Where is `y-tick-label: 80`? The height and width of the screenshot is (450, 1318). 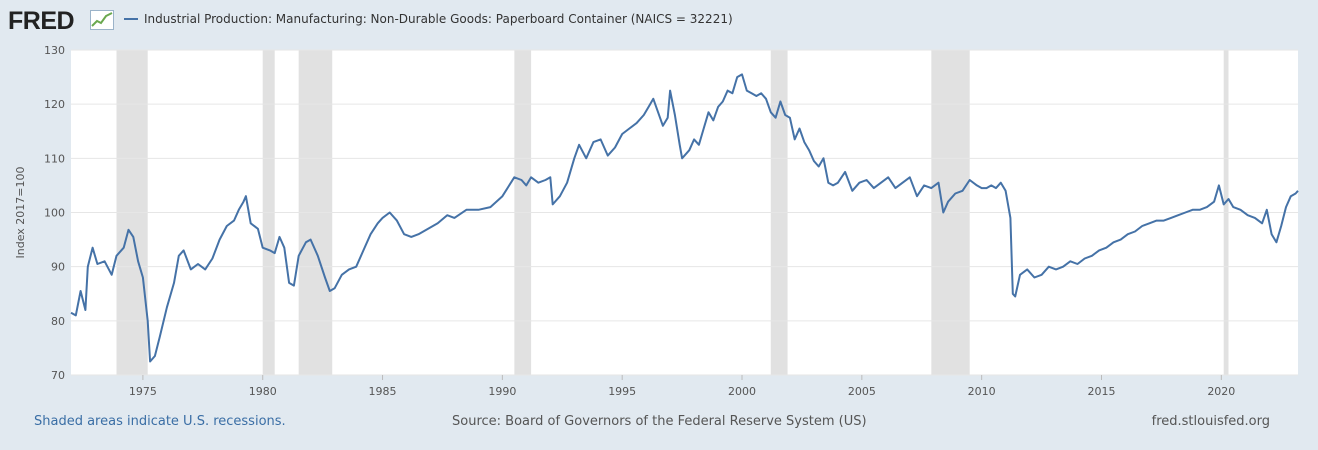 y-tick-label: 80 is located at coordinates (58, 321).